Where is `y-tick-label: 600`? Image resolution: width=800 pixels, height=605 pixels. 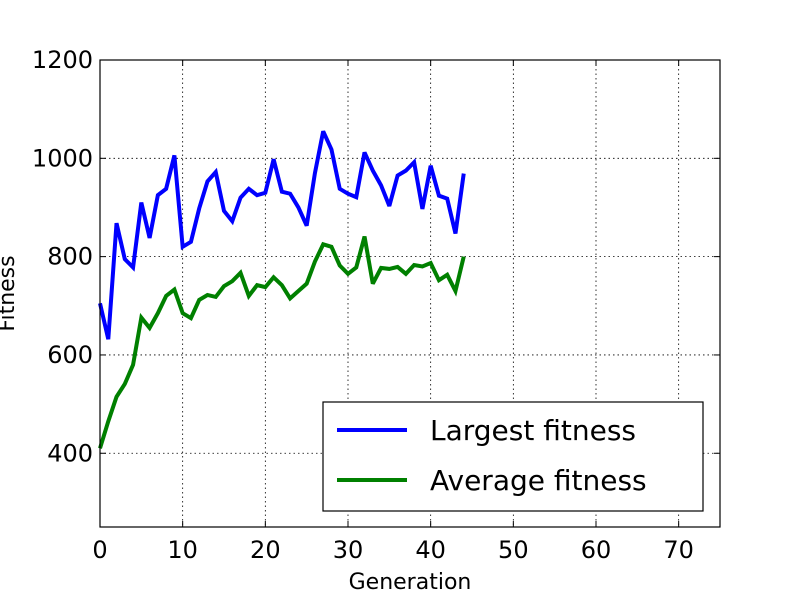 y-tick-label: 600 is located at coordinates (70, 355).